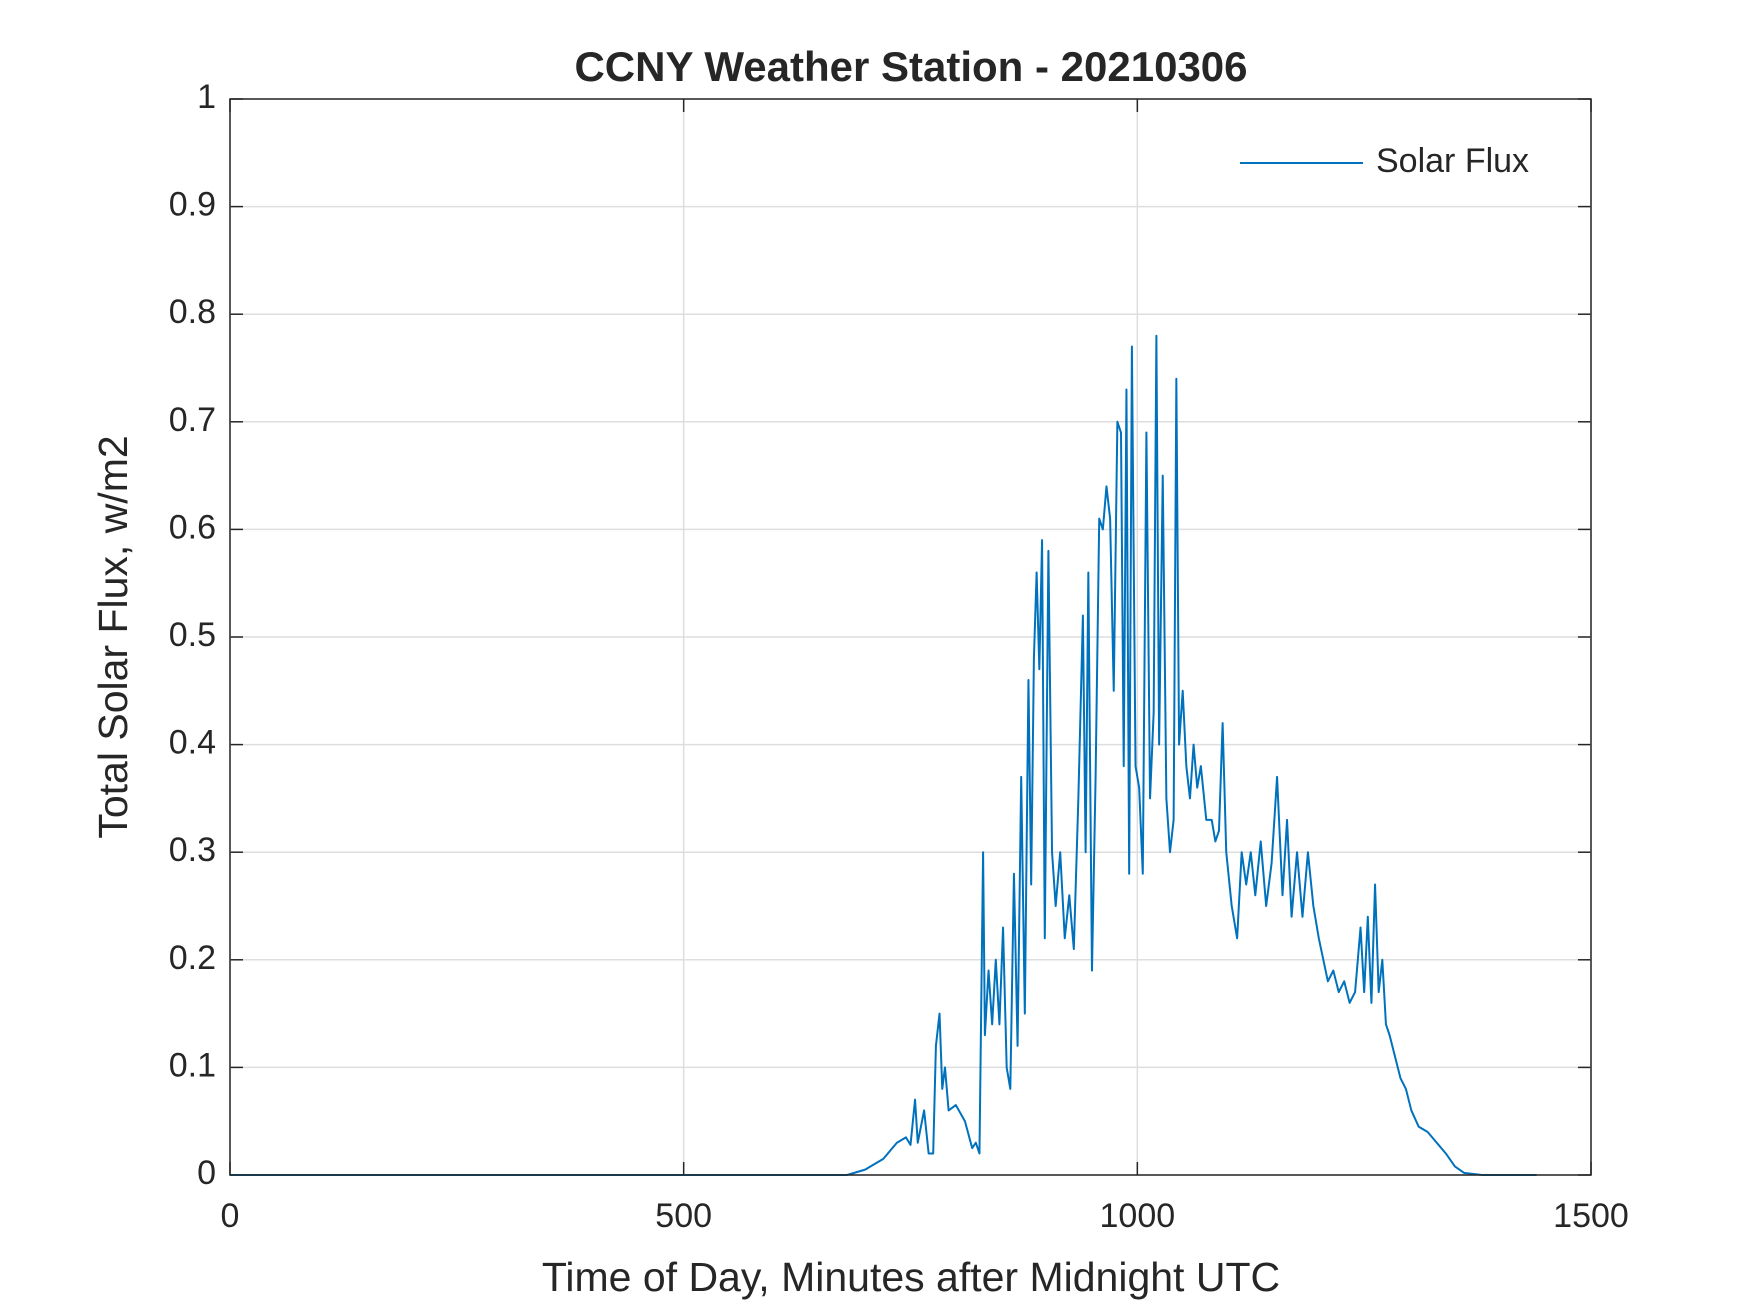 The width and height of the screenshot is (1750, 1313). Describe the element at coordinates (192, 527) in the screenshot. I see `y-tick-label: 0.6` at that location.